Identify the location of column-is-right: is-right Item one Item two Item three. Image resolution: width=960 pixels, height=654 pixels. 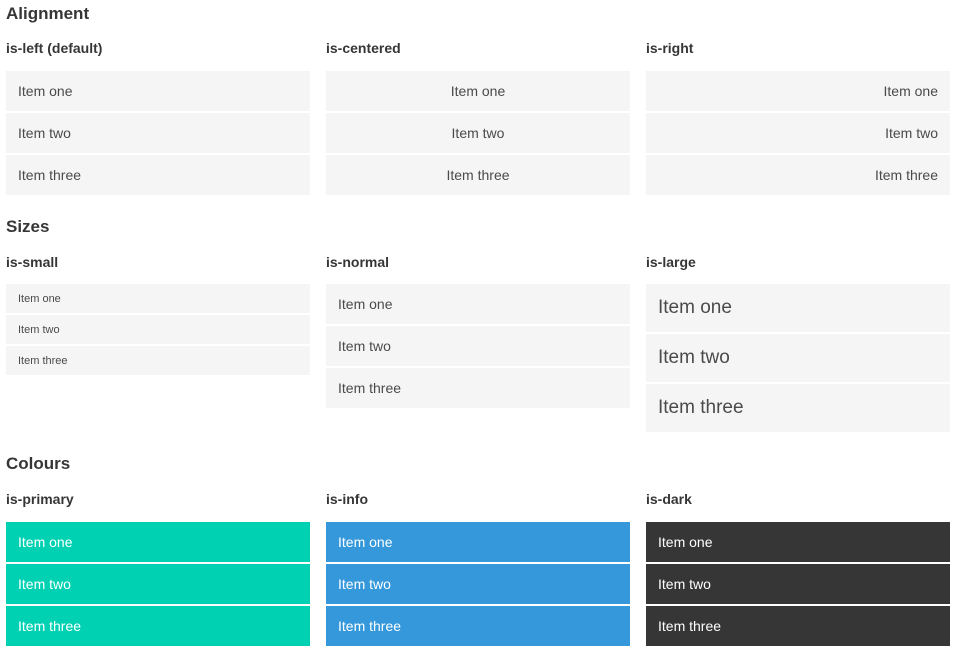
(798, 118).